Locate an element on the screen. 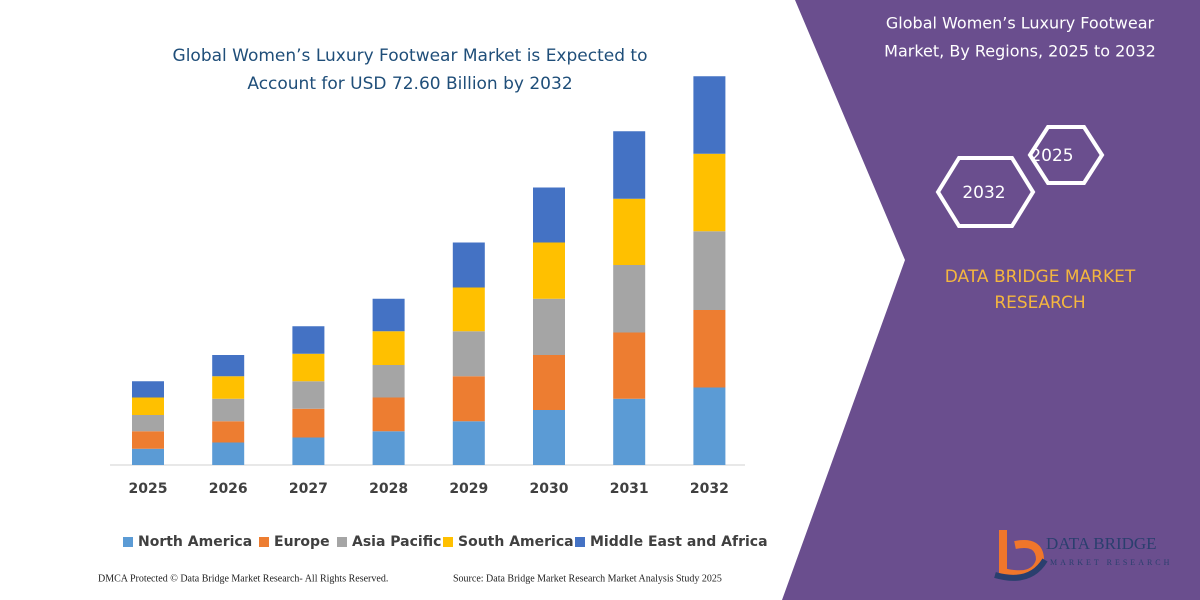 The image size is (1200, 600). x-tick-label: 2029 is located at coordinates (468, 489).